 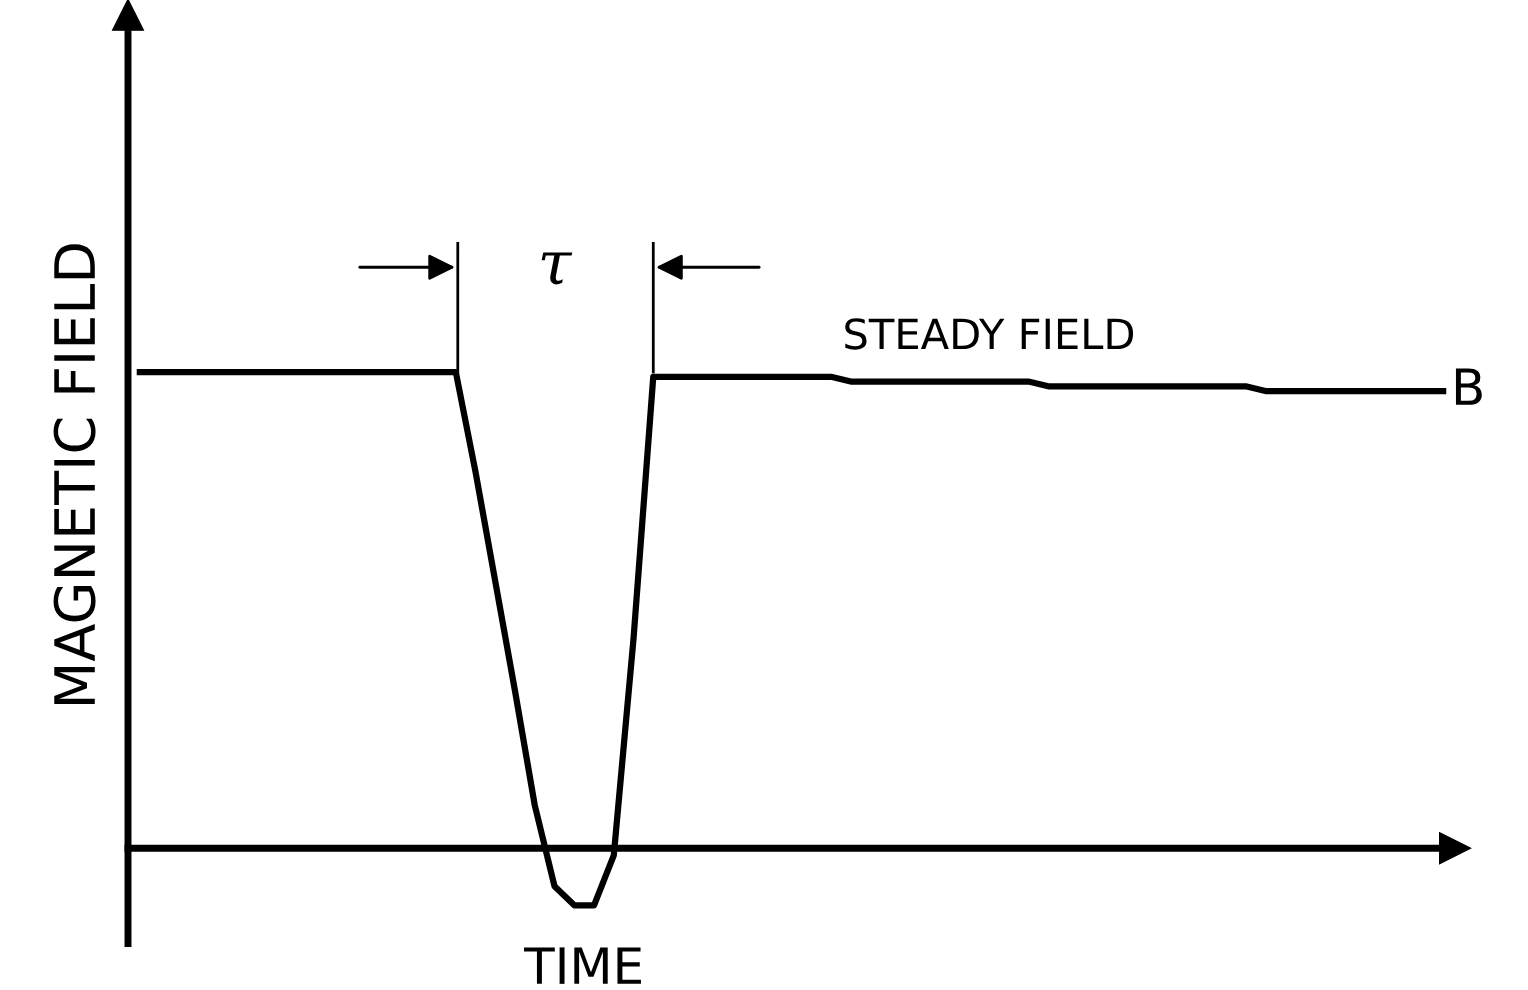 What do you see at coordinates (74, 474) in the screenshot?
I see `y-axis-title: MAGNETIC FIELD` at bounding box center [74, 474].